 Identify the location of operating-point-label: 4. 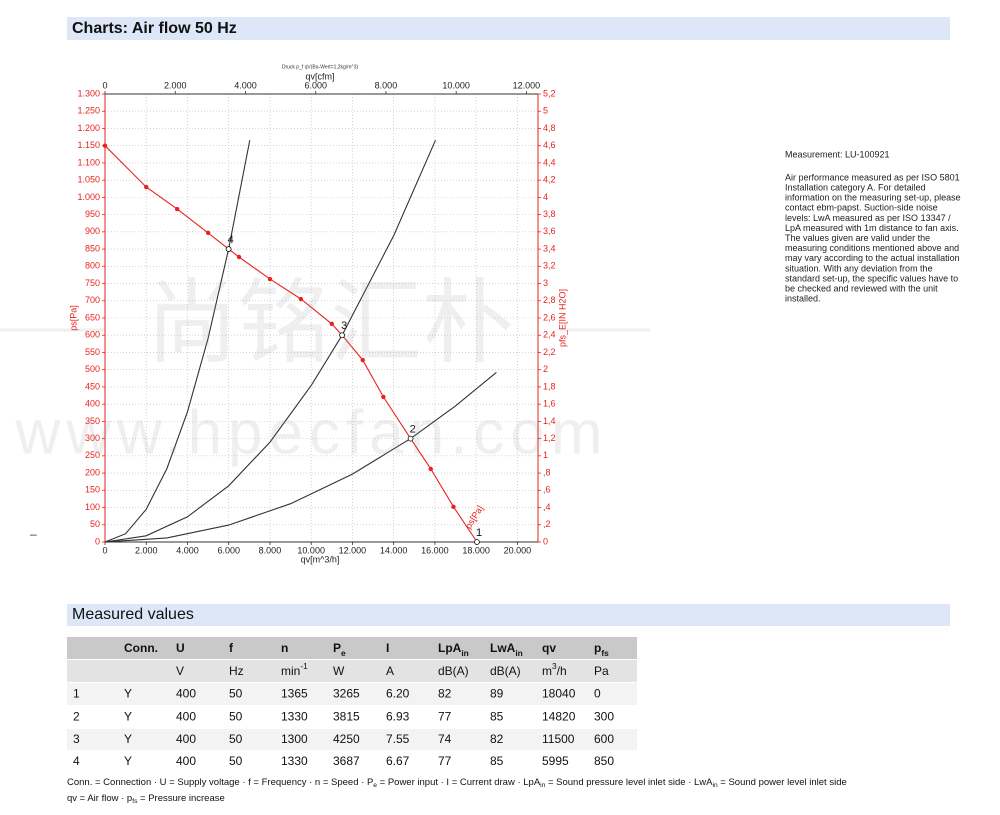
(231, 240).